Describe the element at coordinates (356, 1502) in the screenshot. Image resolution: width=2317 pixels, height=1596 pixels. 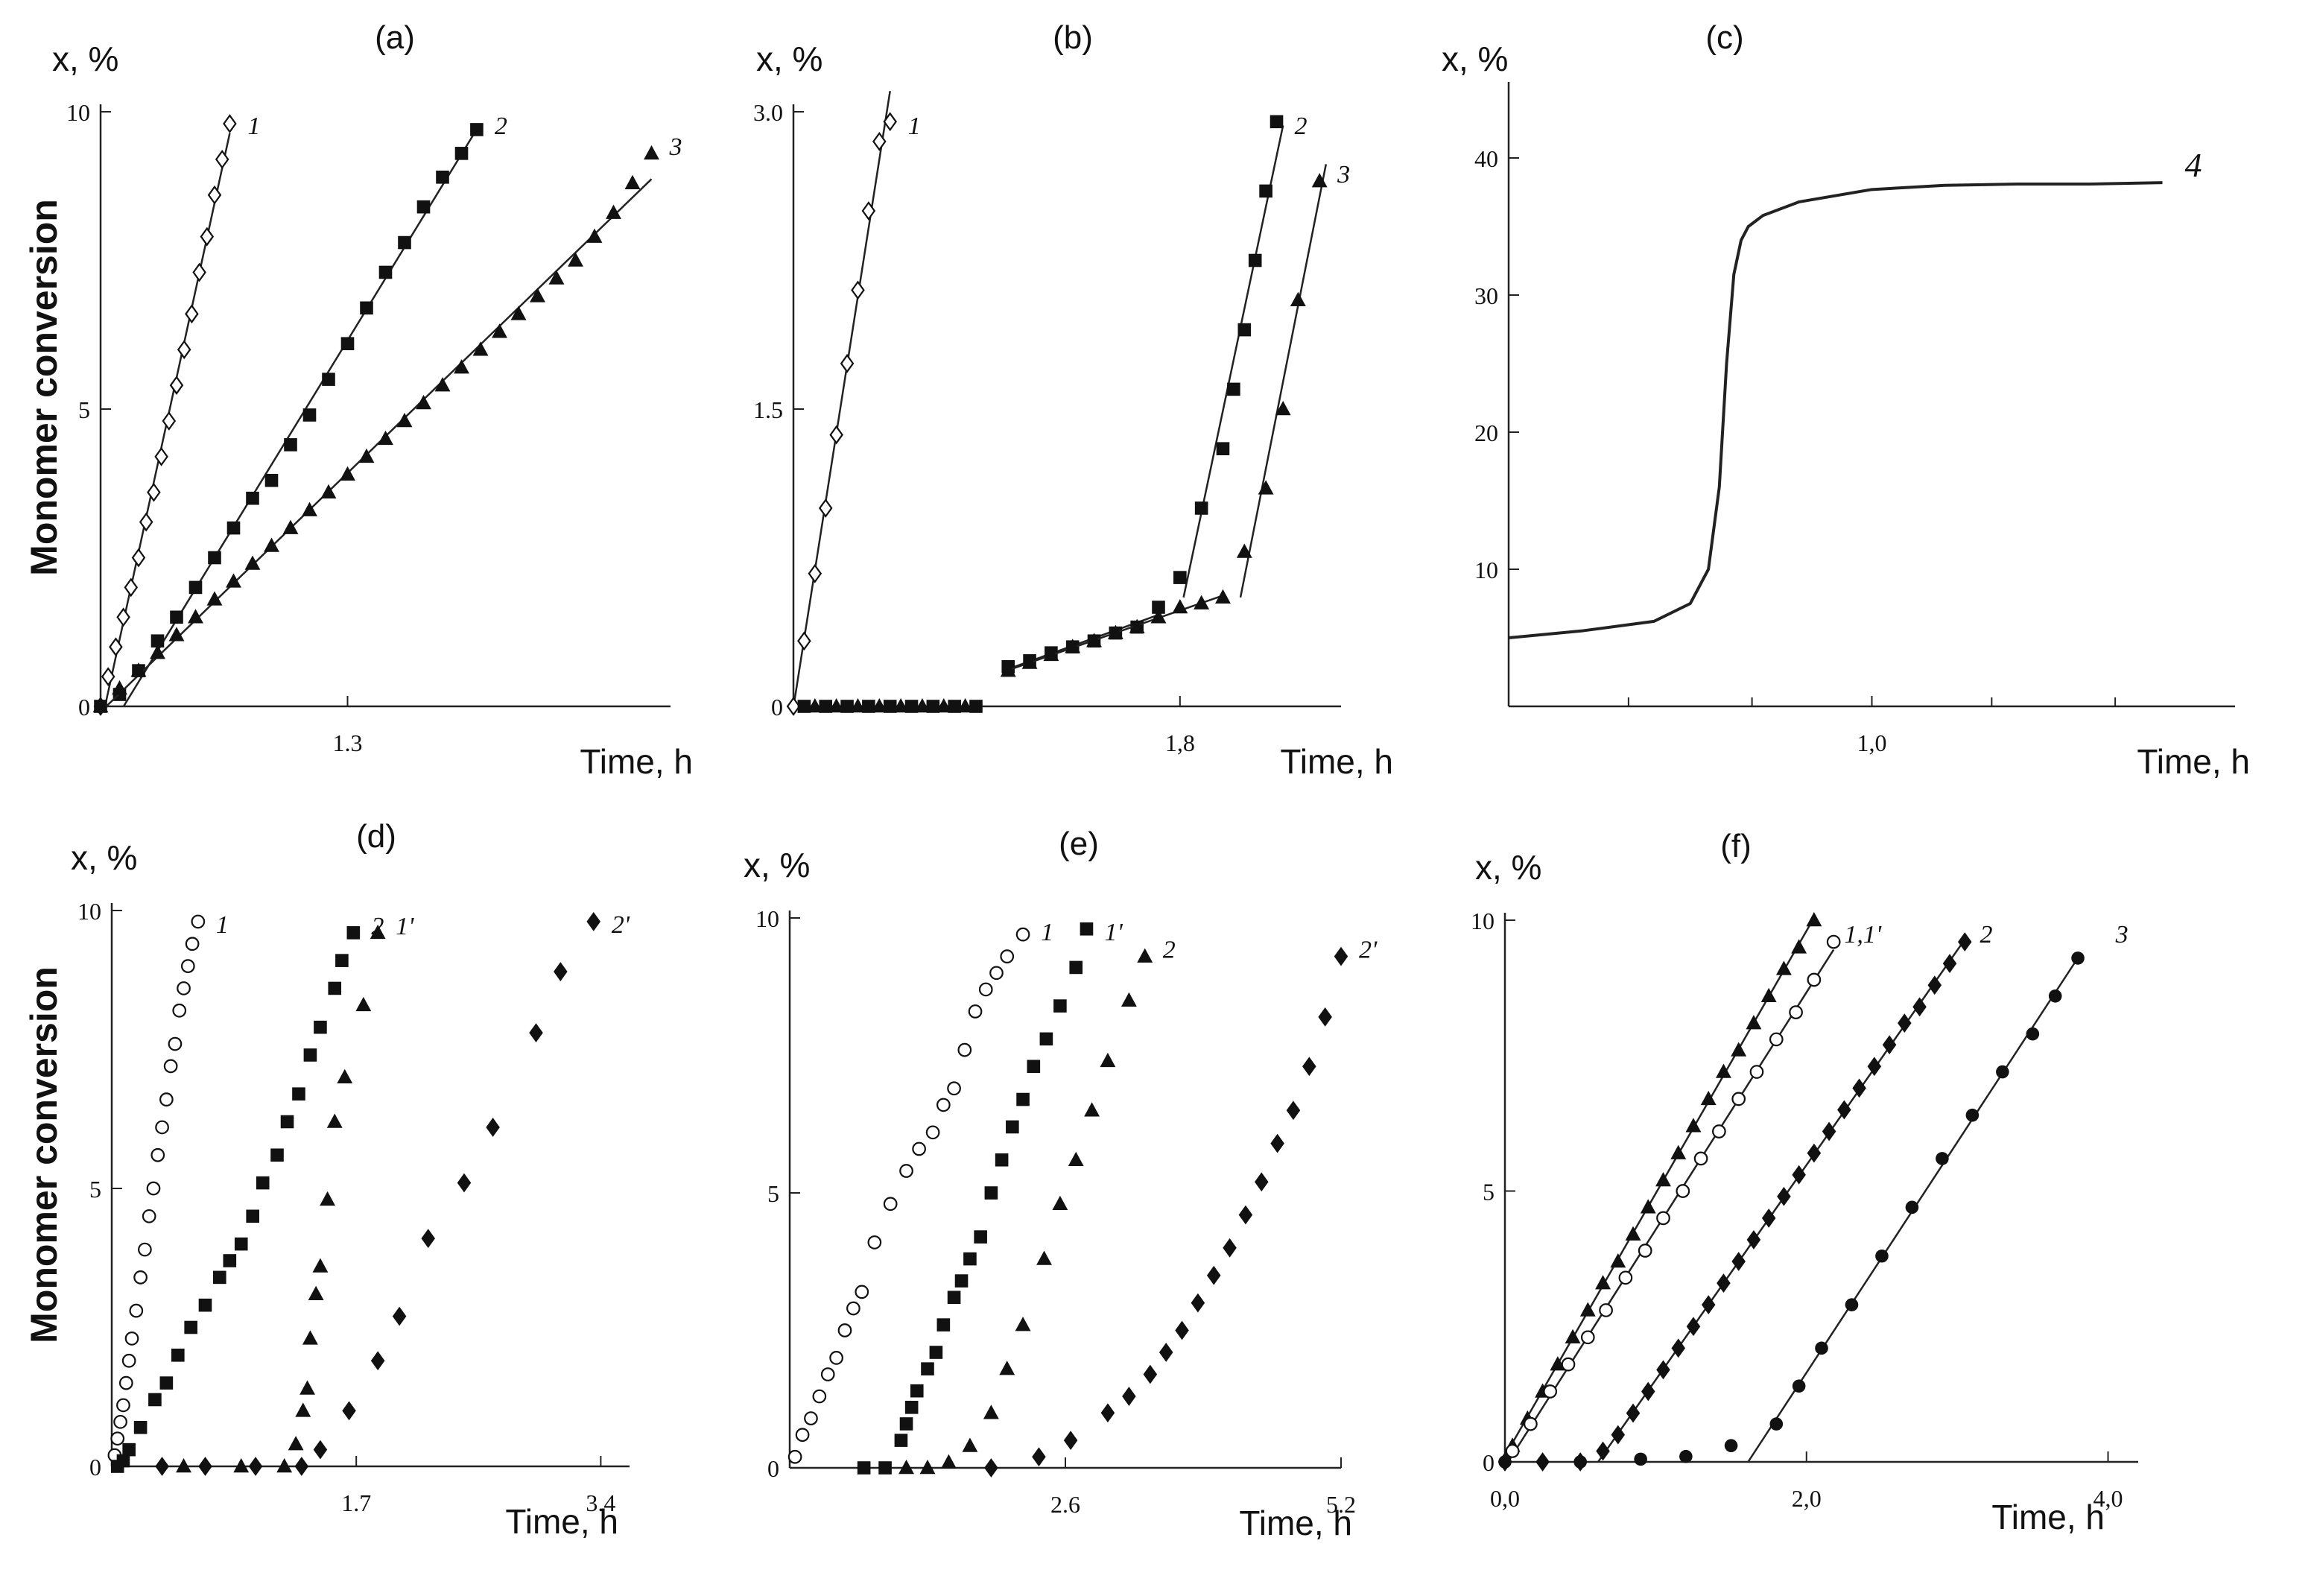
I see `x-tick-label: 1.7` at that location.